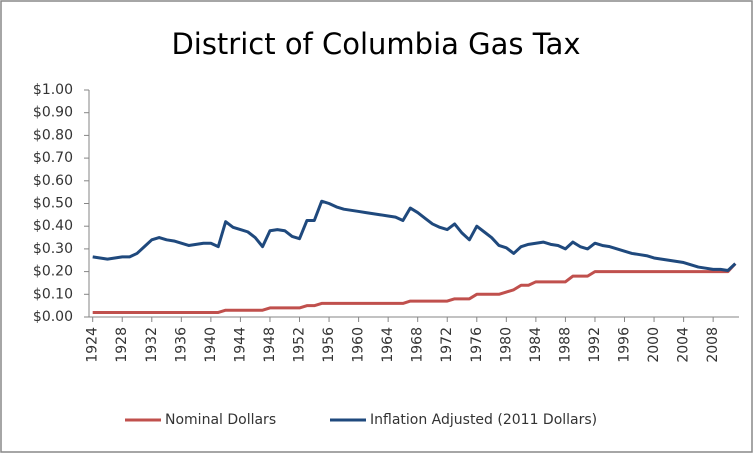 This screenshot has height=454, width=754. Describe the element at coordinates (713, 345) in the screenshot. I see `x-tick-label: 2008` at that location.